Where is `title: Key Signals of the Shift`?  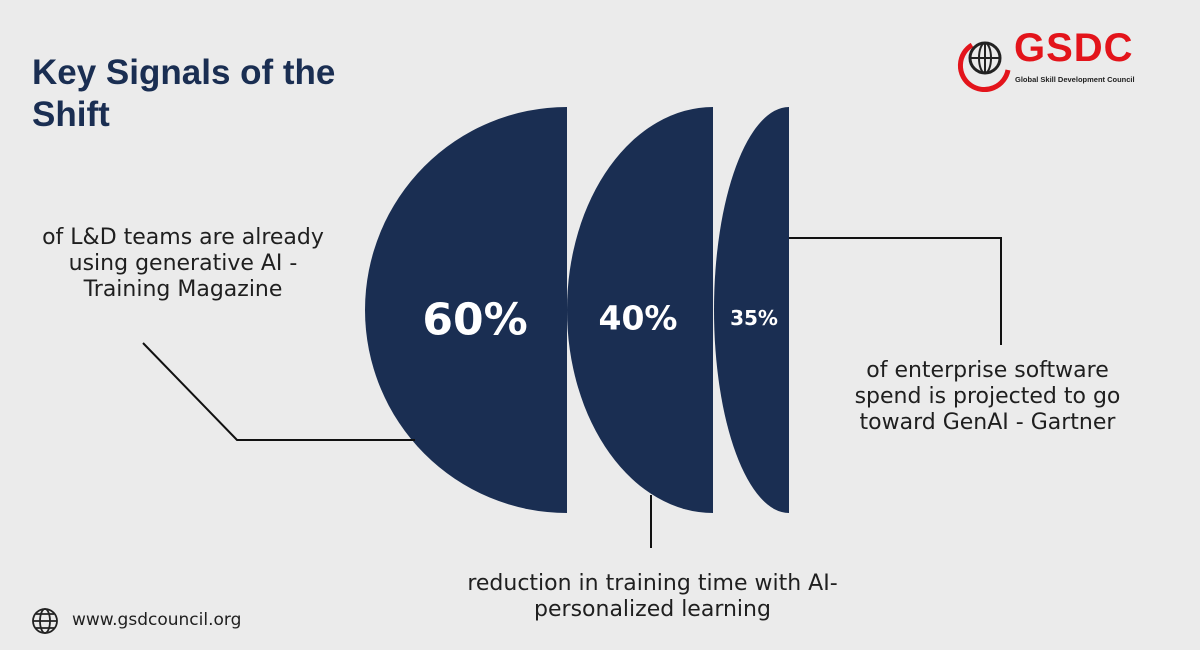
title: Key Signals of the Shift is located at coordinates (184, 93).